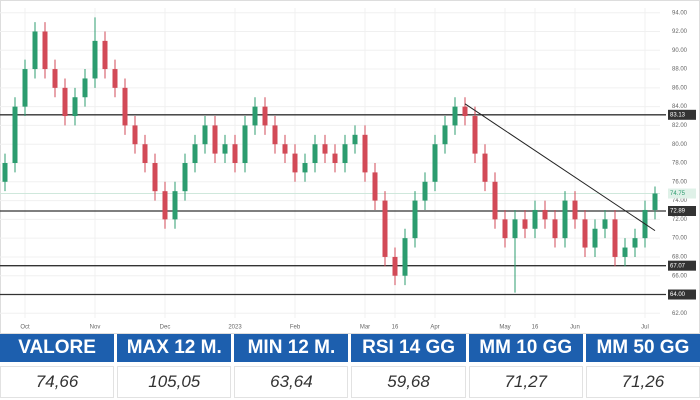  I want to click on table-value: 105,05, so click(174, 381).